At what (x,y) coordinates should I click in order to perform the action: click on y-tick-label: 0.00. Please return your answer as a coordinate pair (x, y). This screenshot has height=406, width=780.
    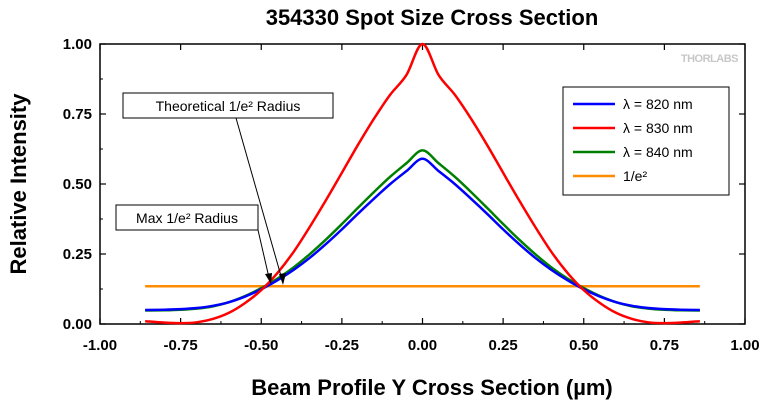
    Looking at the image, I should click on (77, 324).